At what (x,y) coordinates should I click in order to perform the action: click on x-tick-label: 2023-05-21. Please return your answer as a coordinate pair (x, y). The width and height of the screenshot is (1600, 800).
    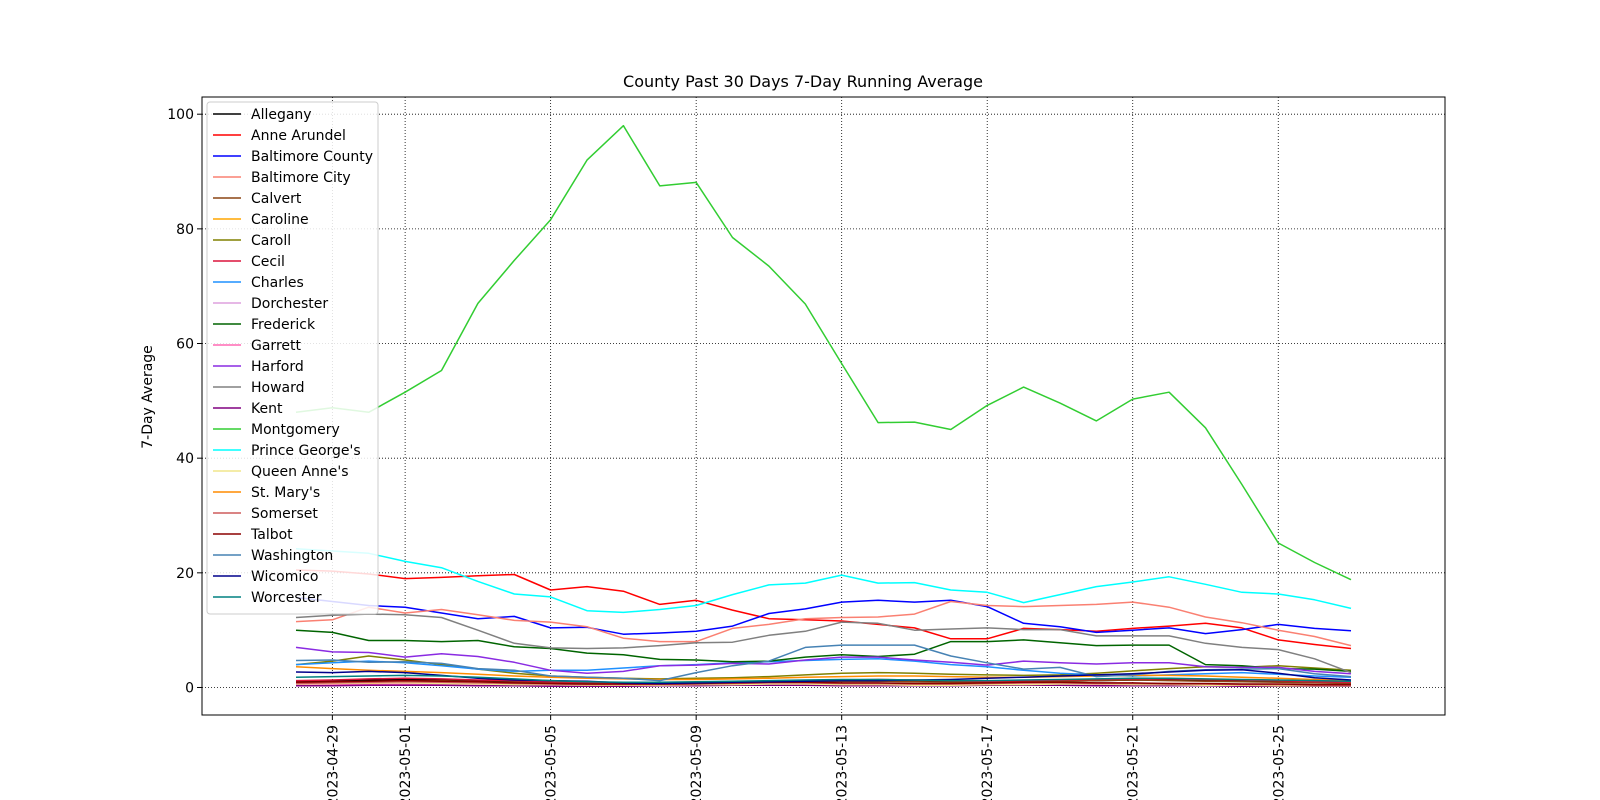
    Looking at the image, I should click on (1134, 762).